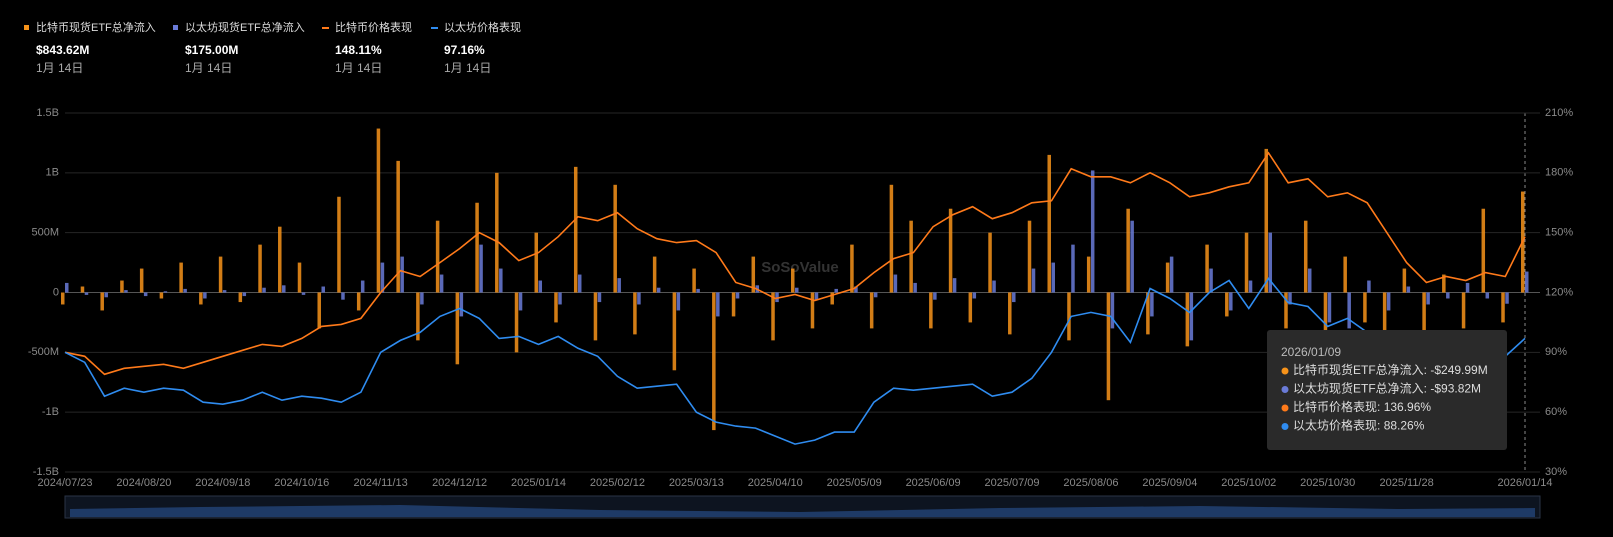 The width and height of the screenshot is (1613, 537). What do you see at coordinates (52, 173) in the screenshot?
I see `y-tick-label: 1B` at bounding box center [52, 173].